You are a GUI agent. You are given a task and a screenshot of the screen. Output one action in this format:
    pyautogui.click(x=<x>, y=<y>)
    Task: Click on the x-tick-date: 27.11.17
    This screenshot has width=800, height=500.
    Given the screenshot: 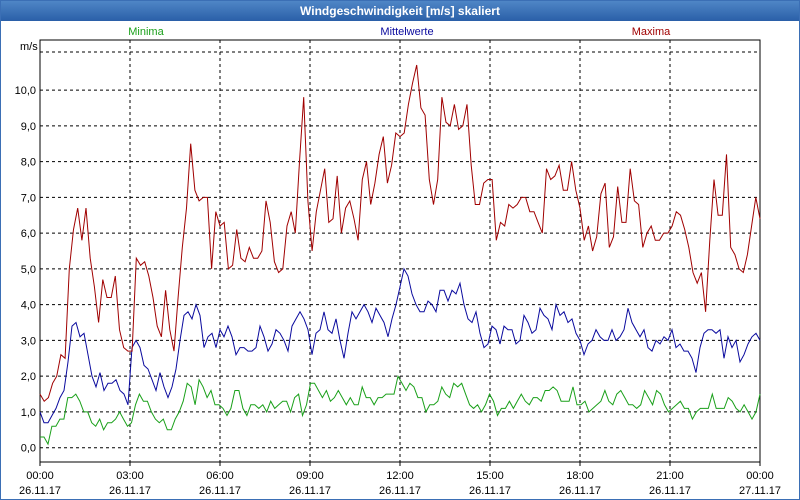 What is the action you would take?
    pyautogui.click(x=760, y=491)
    